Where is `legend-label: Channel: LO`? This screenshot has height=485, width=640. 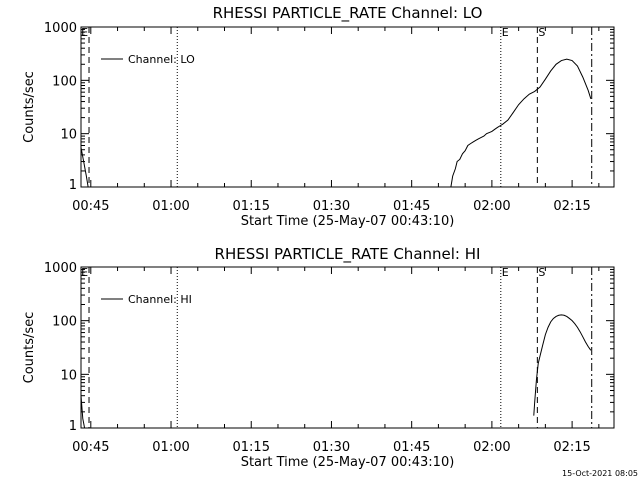
legend-label: Channel: LO is located at coordinates (161, 59).